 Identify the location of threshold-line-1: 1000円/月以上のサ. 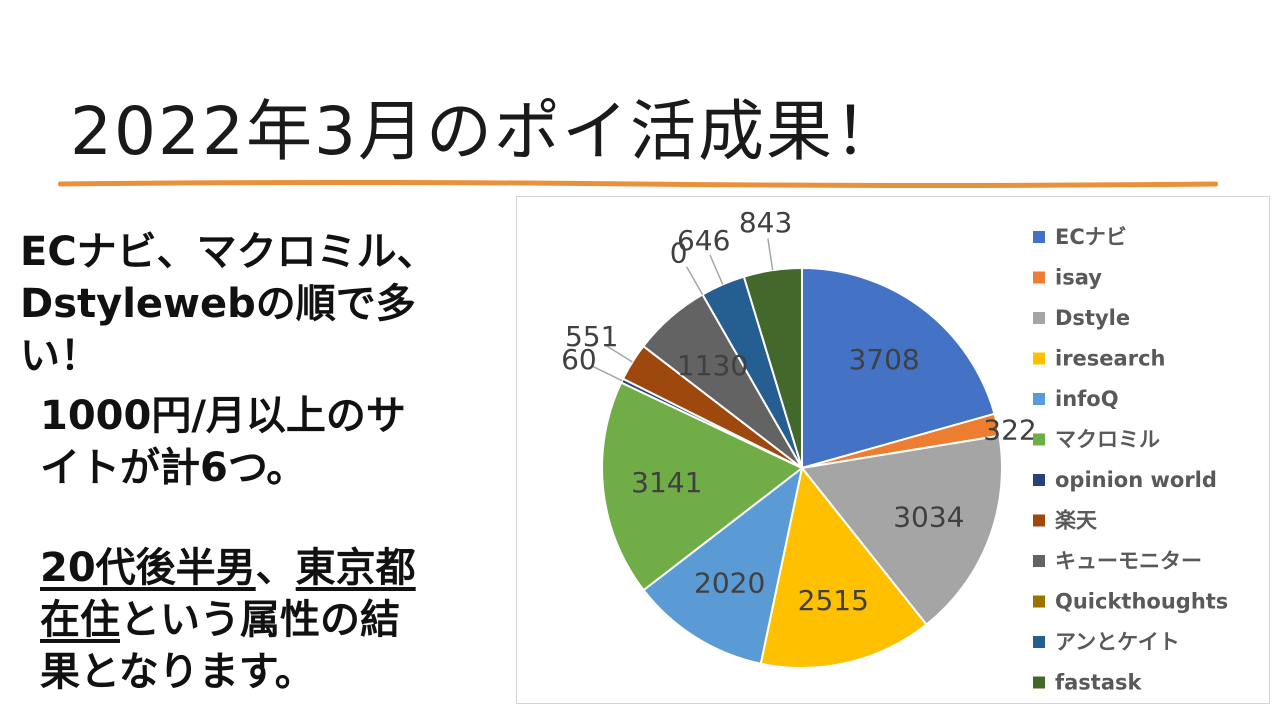
(223, 416).